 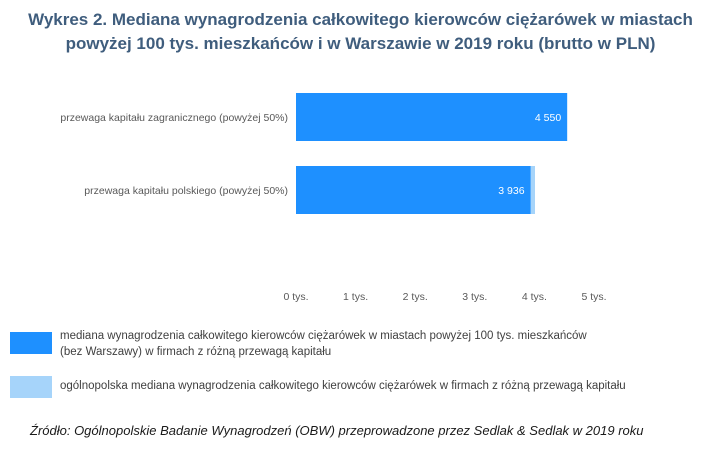 What do you see at coordinates (511, 191) in the screenshot?
I see `data-label-1: 3 936` at bounding box center [511, 191].